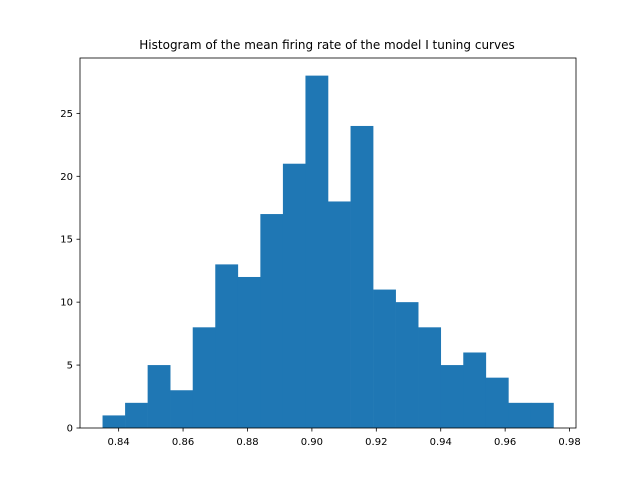 This screenshot has width=640, height=480. I want to click on x-tick-label: 0.96, so click(505, 442).